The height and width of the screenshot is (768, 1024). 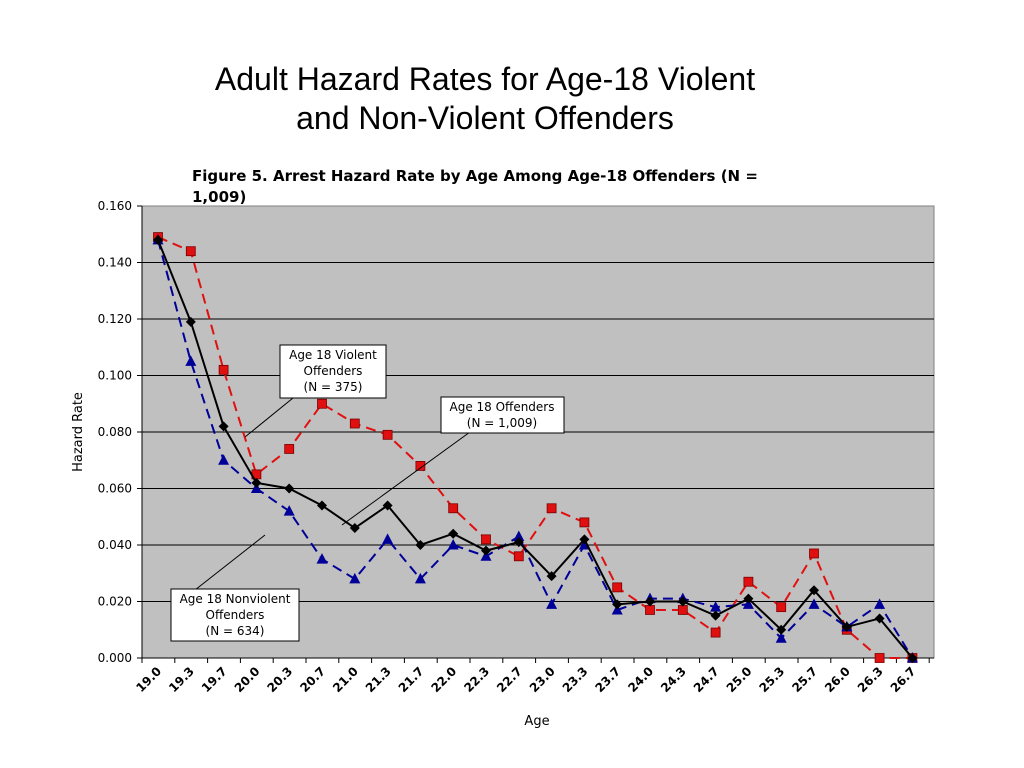 What do you see at coordinates (575, 679) in the screenshot?
I see `x-tick-label: 23.3` at bounding box center [575, 679].